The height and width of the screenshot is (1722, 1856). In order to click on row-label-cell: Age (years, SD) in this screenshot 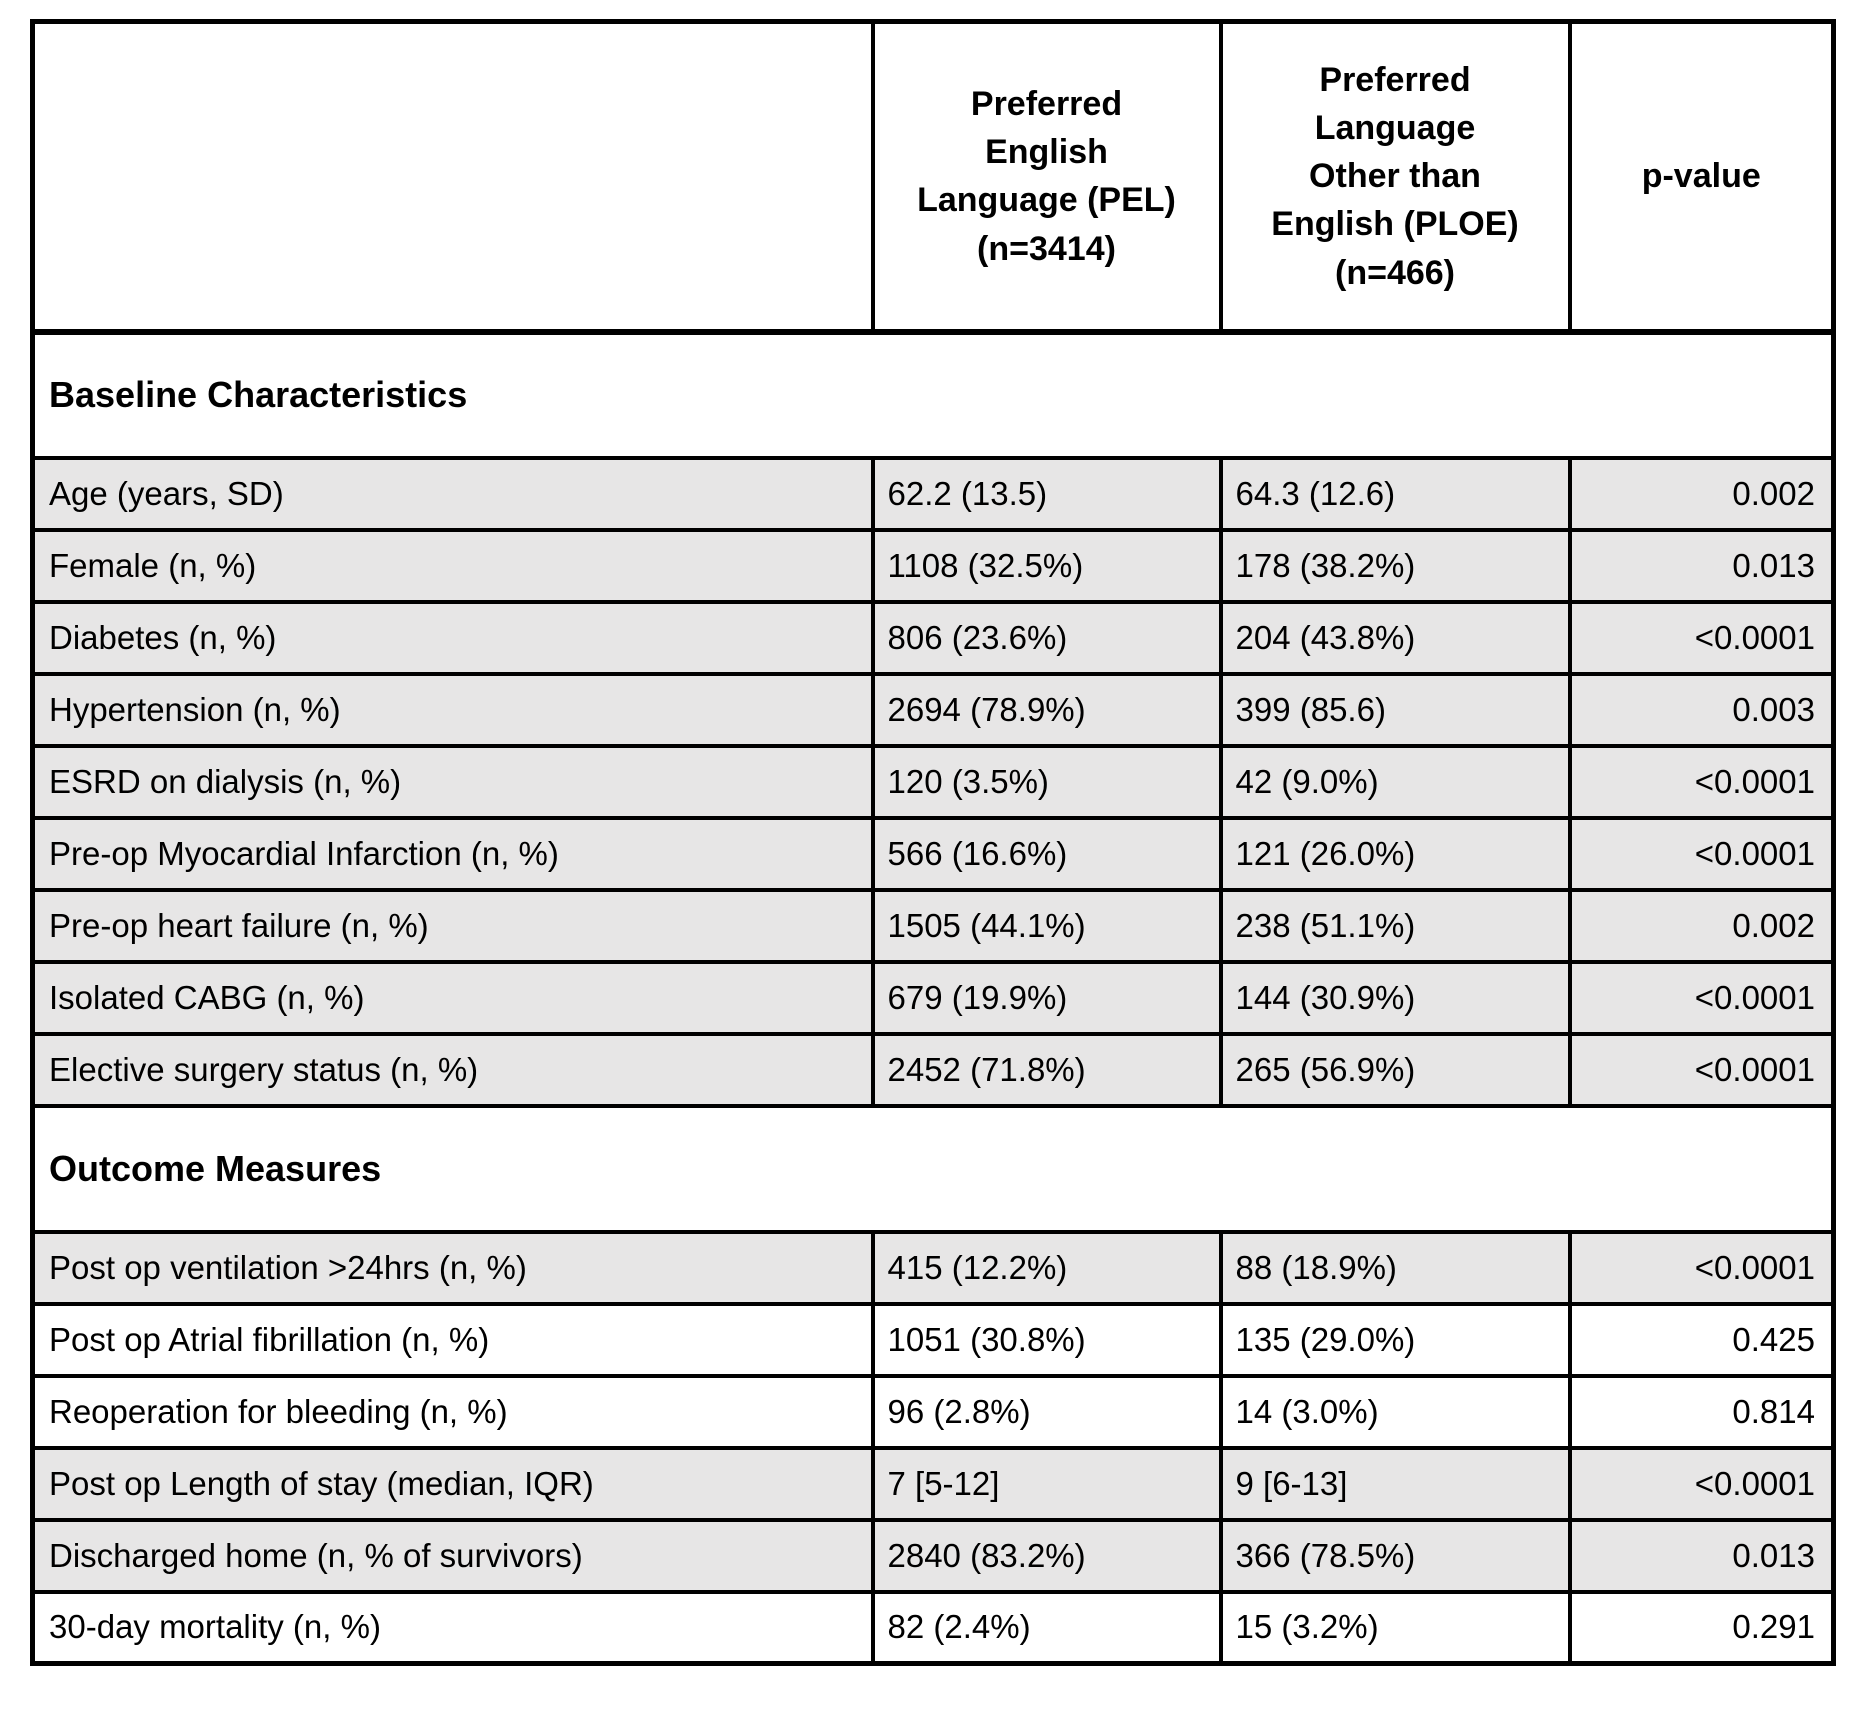, I will do `click(452, 493)`.